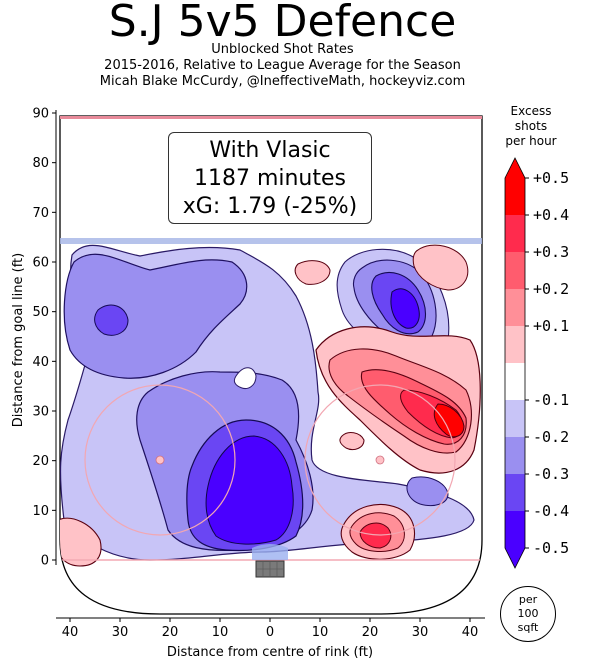 The image size is (591, 661). I want to click on red-line, so click(271, 117).